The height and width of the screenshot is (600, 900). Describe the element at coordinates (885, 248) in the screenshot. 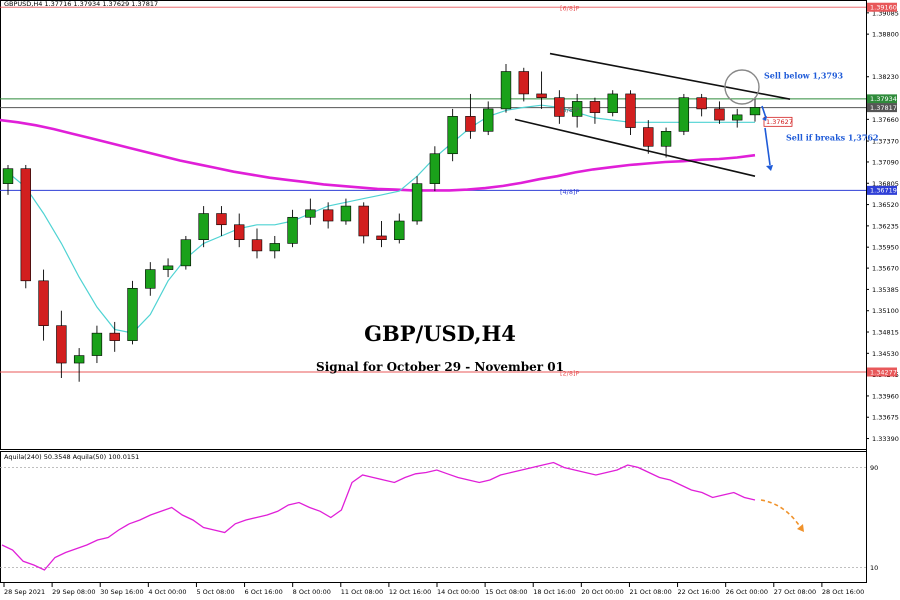

I see `y-tick-label: 1.35950` at that location.